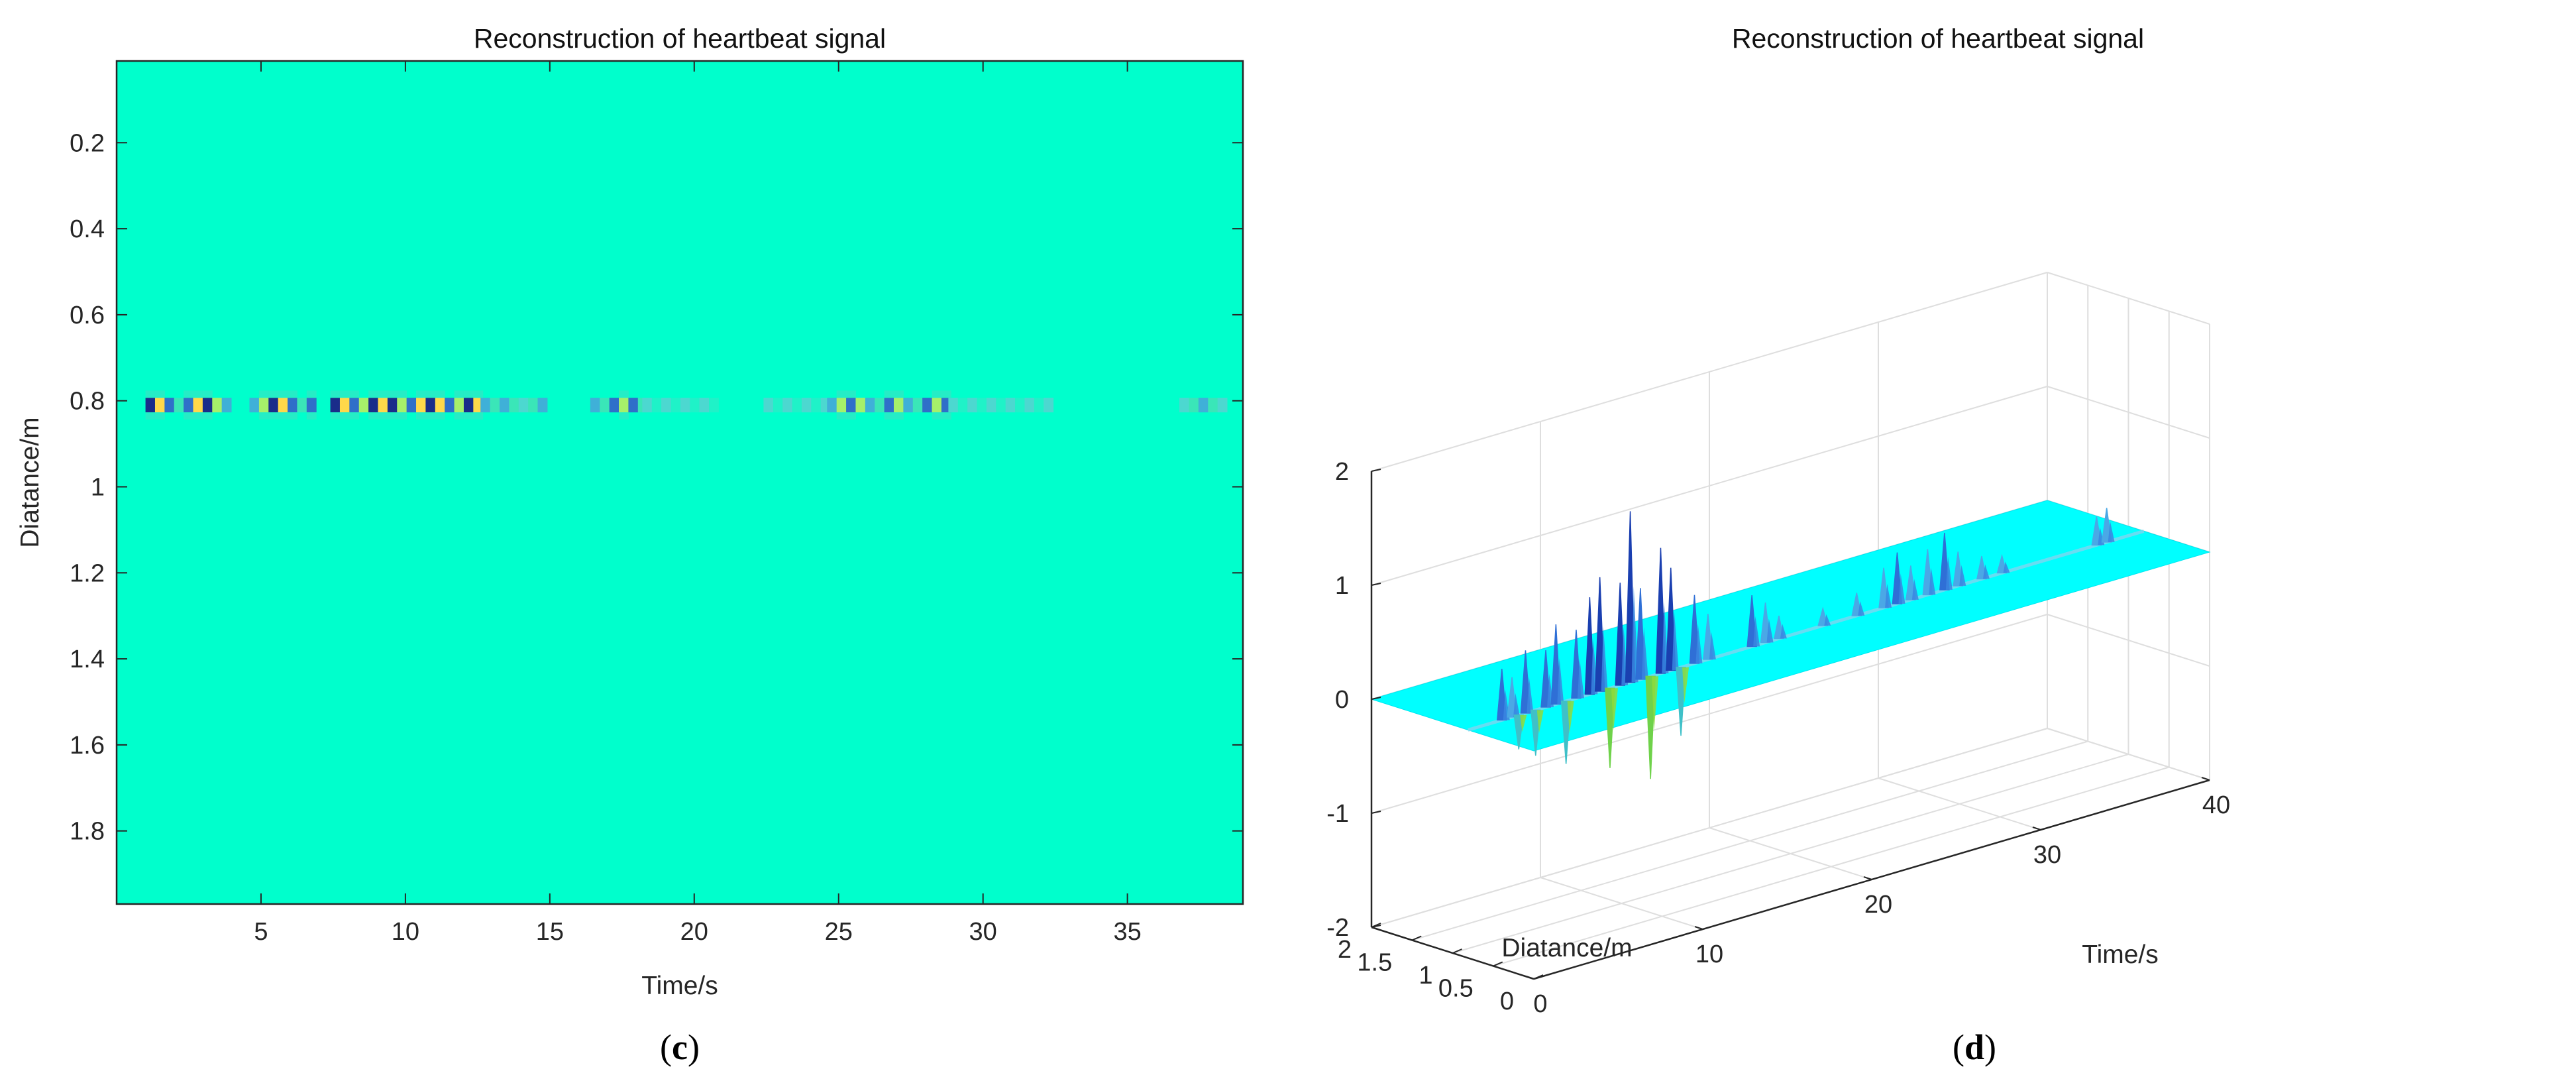  Describe the element at coordinates (30, 482) in the screenshot. I see `heatmap-y-axis-label: Diatance/m` at that location.